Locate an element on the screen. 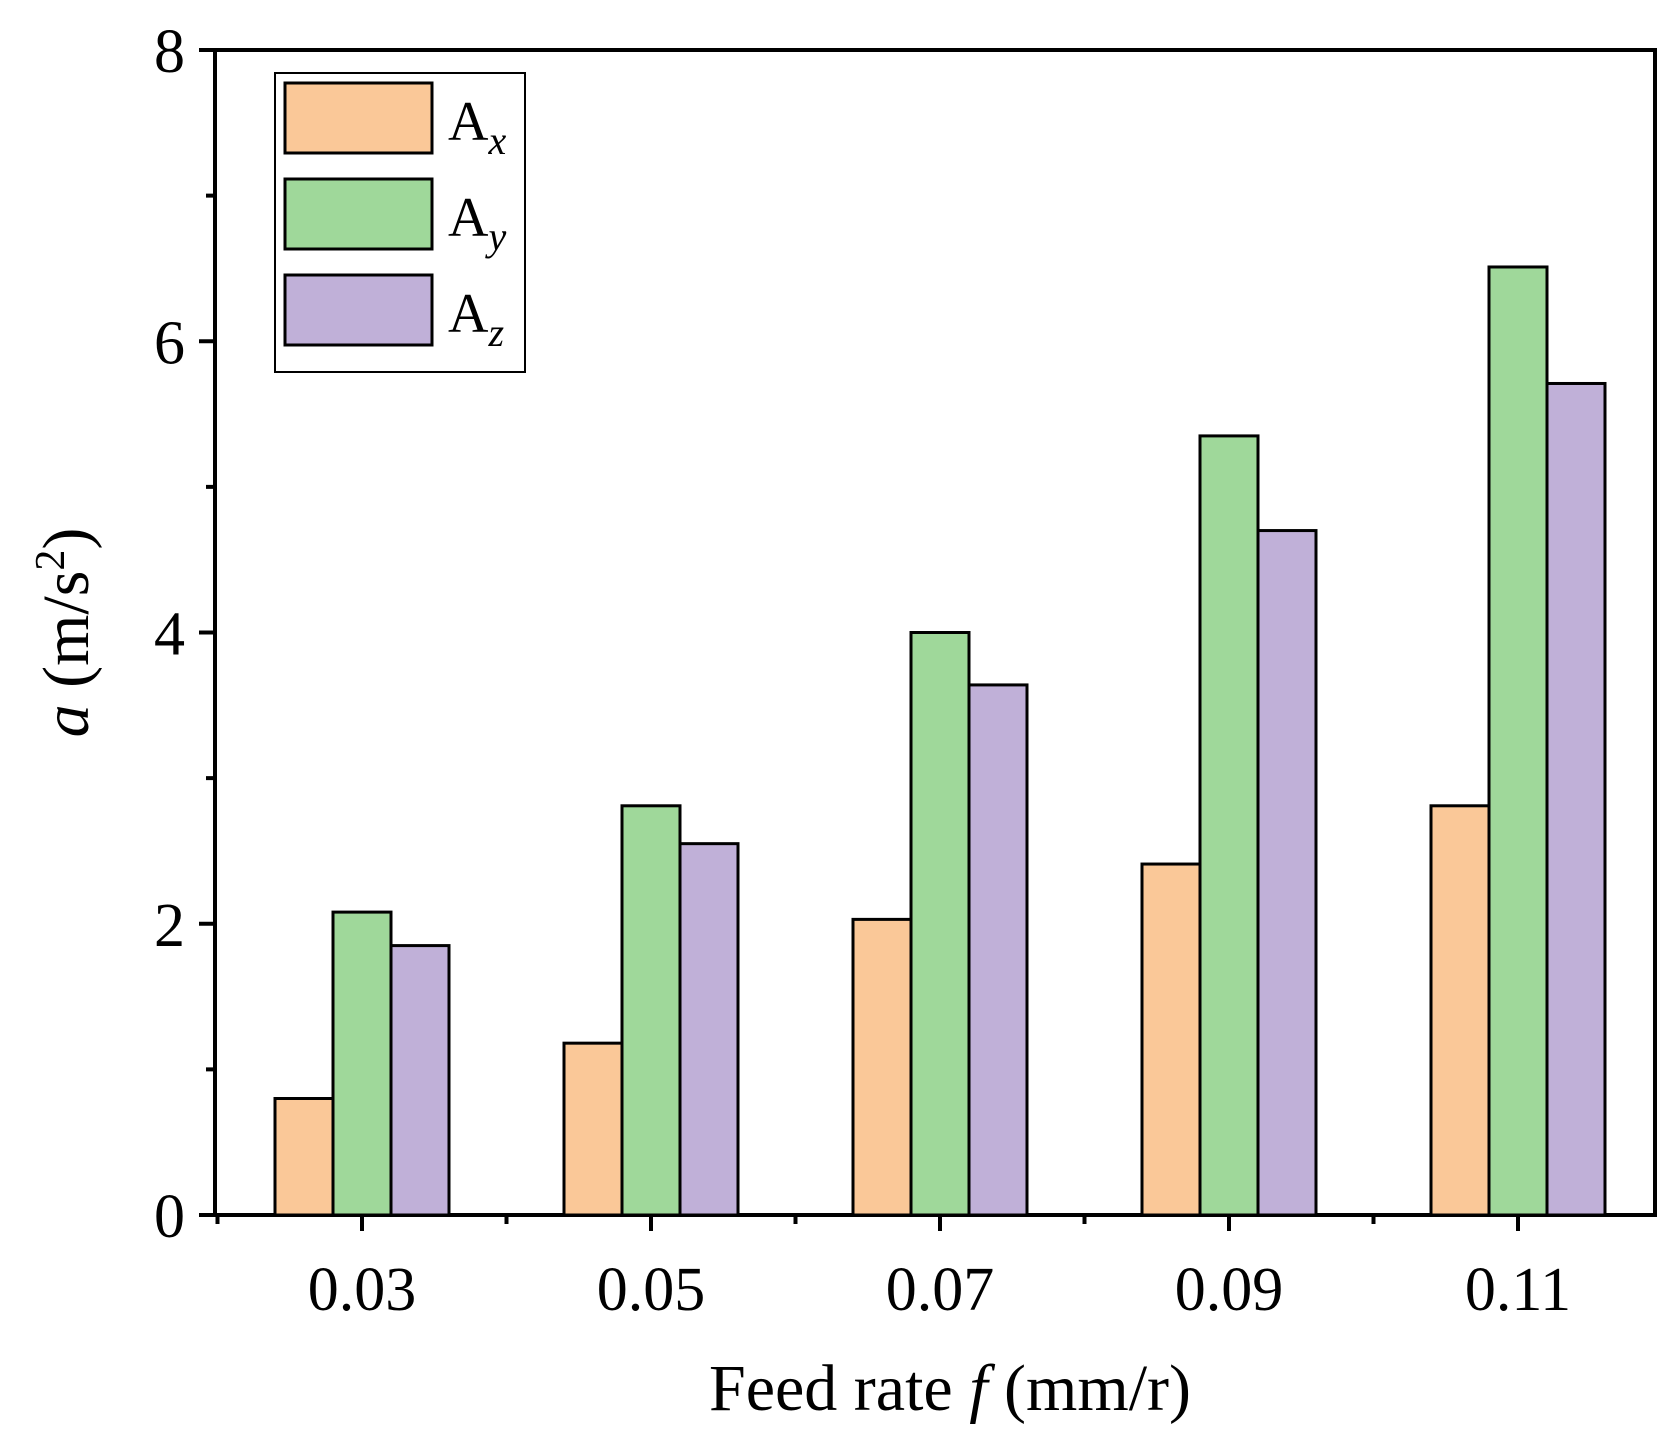 The image size is (1677, 1446). bar-ax-0.09 is located at coordinates (1171, 1039).